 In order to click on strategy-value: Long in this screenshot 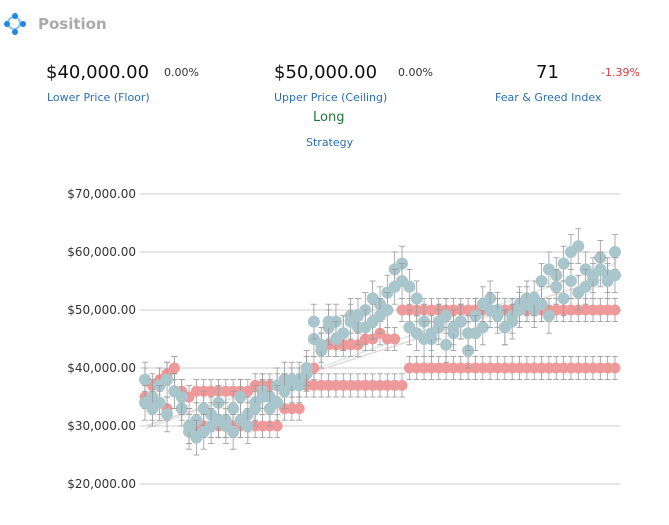, I will do `click(329, 117)`.